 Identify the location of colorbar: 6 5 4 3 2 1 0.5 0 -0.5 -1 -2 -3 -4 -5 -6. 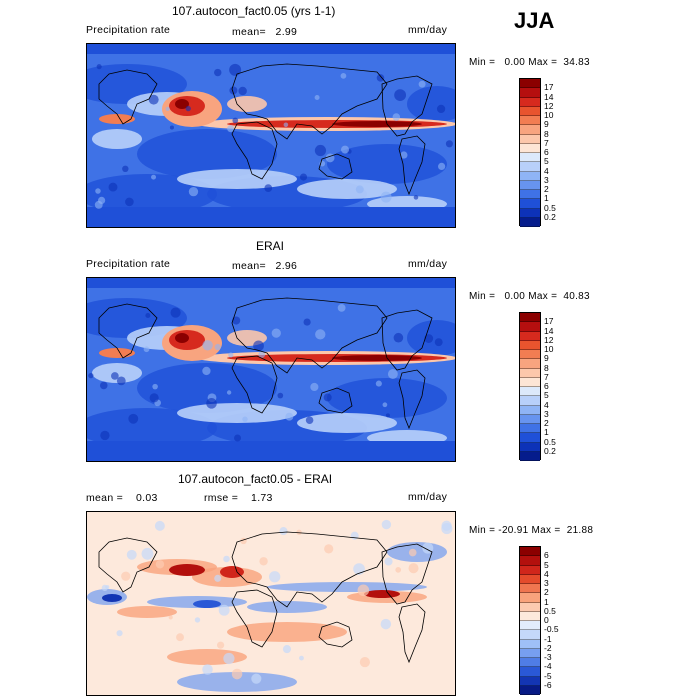
(539, 620).